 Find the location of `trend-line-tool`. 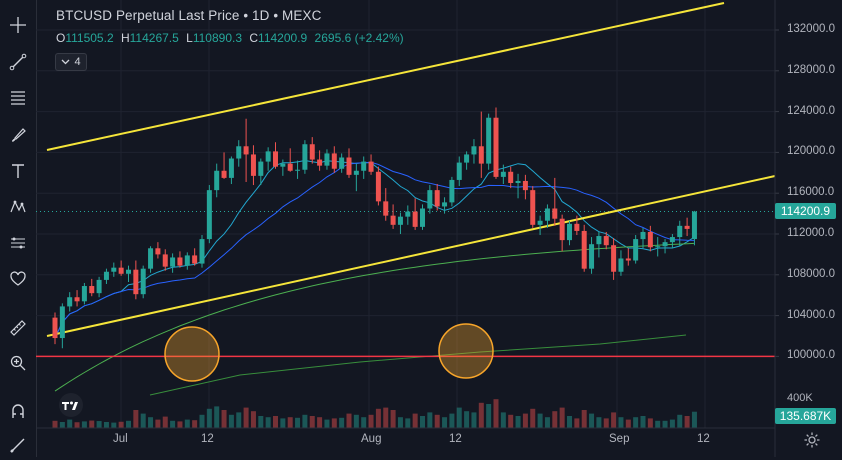

trend-line-tool is located at coordinates (18, 62).